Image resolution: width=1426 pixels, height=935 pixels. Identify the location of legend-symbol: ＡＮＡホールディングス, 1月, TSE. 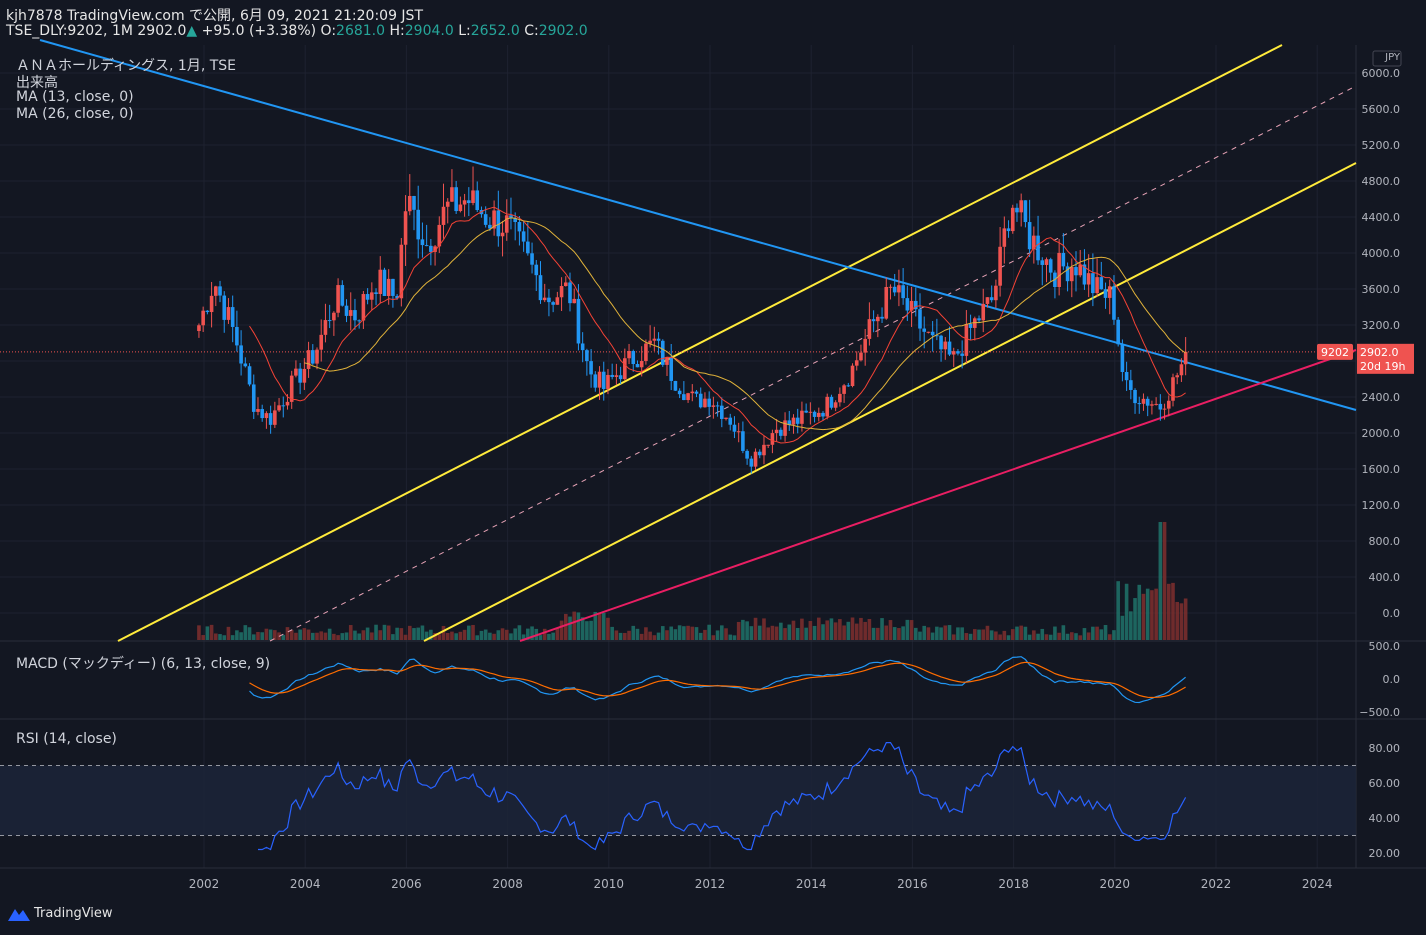
(126, 66).